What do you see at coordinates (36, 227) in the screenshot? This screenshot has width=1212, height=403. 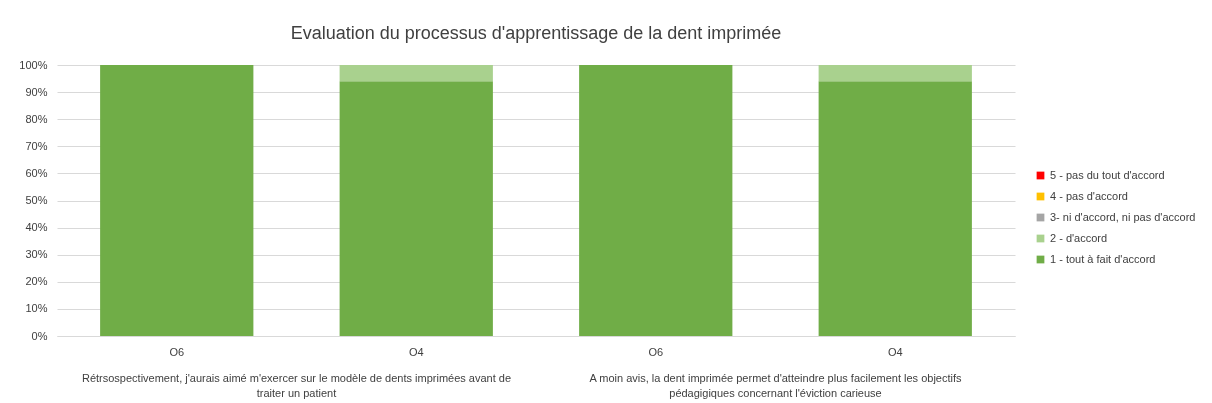 I see `y-tick-label: 40%` at bounding box center [36, 227].